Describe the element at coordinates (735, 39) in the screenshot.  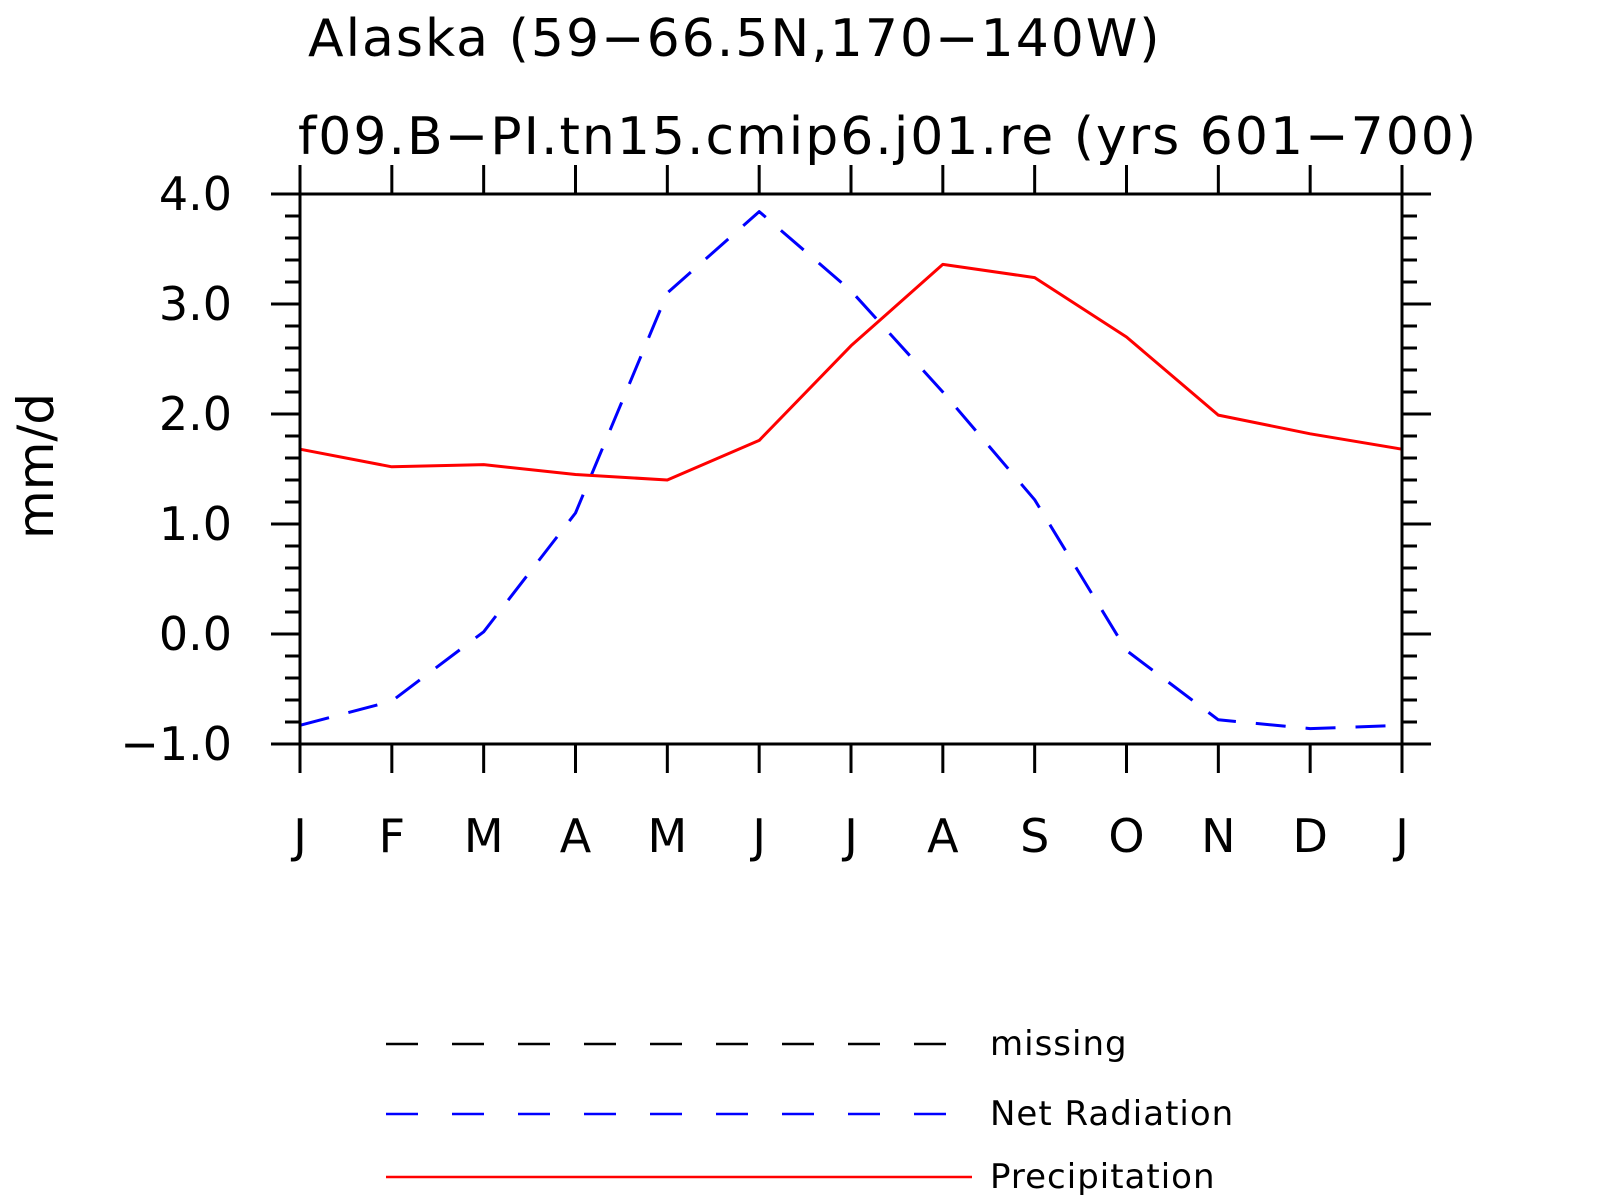
I see `chart-title: Alaska (59−66.5N,170−140W)` at that location.